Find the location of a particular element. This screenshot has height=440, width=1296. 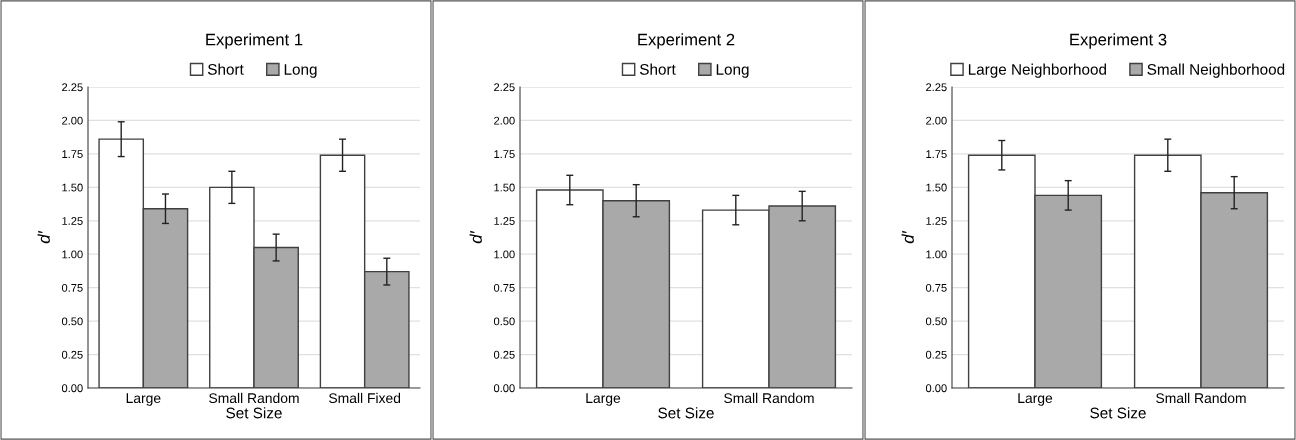

chart-title: Experiment 3 is located at coordinates (1118, 41).